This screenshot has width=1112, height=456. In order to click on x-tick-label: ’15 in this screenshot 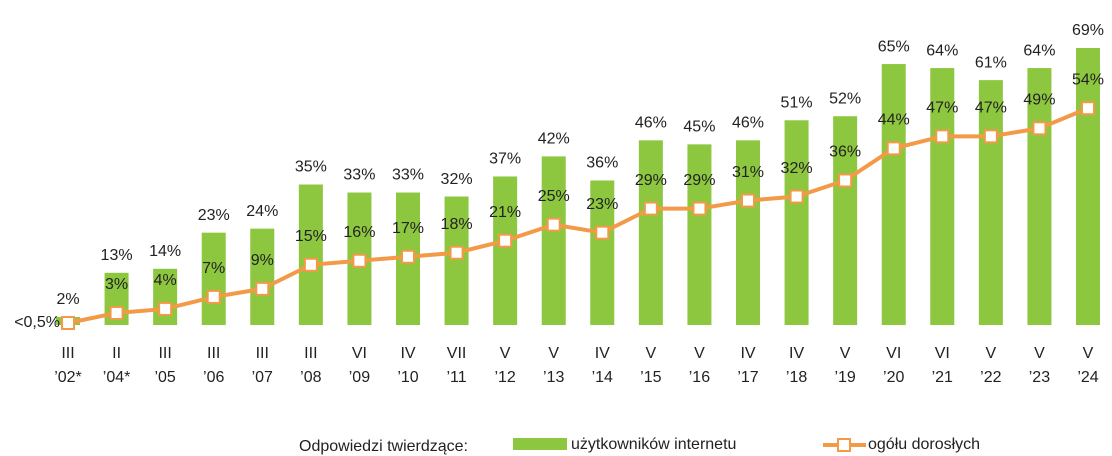, I will do `click(650, 377)`.